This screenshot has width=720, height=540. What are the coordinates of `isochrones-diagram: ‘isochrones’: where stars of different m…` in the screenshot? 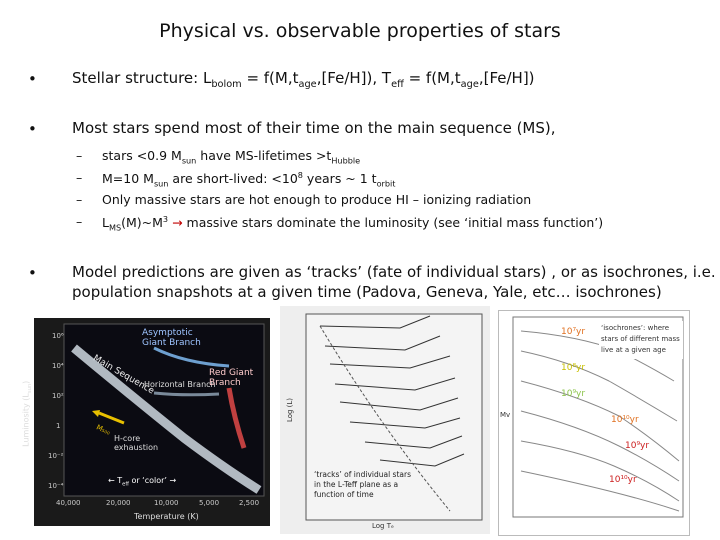 It's located at (594, 423).